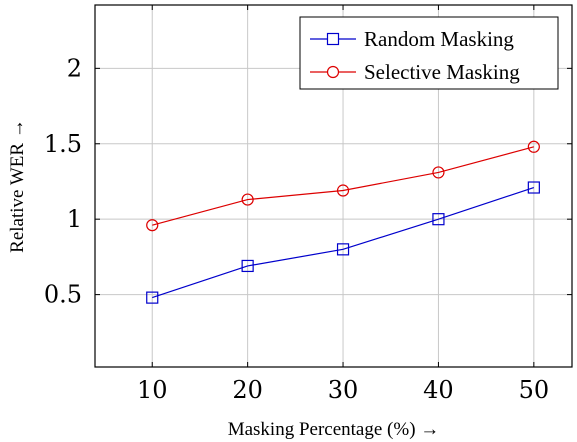  I want to click on x-tick-label: 20, so click(247, 390).